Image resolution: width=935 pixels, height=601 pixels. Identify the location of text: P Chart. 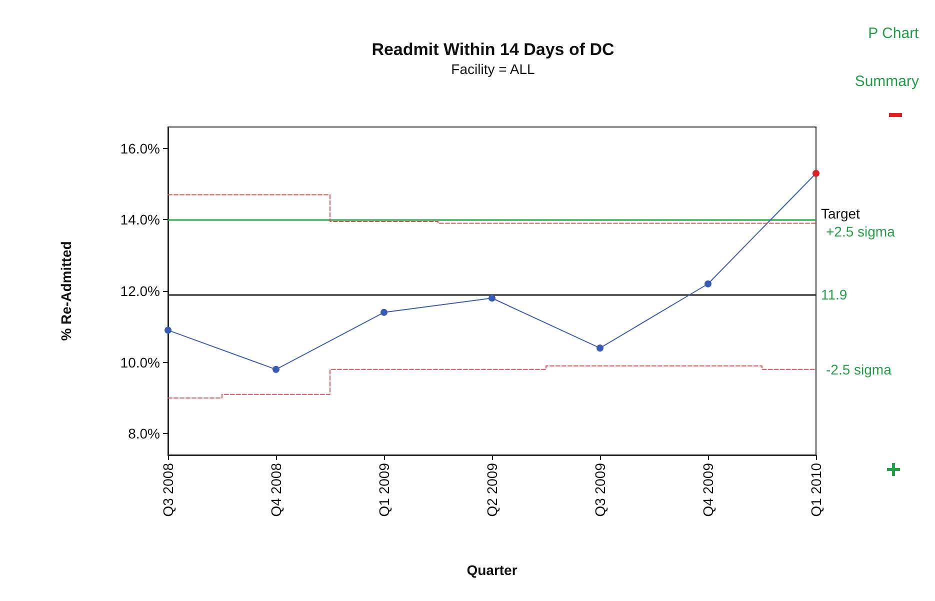
(894, 33).